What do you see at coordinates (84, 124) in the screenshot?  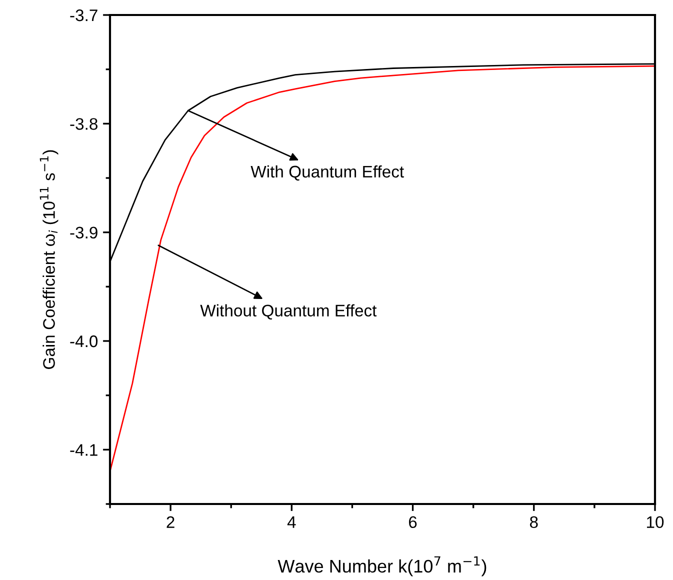 I see `y-tick-label: -3.8` at bounding box center [84, 124].